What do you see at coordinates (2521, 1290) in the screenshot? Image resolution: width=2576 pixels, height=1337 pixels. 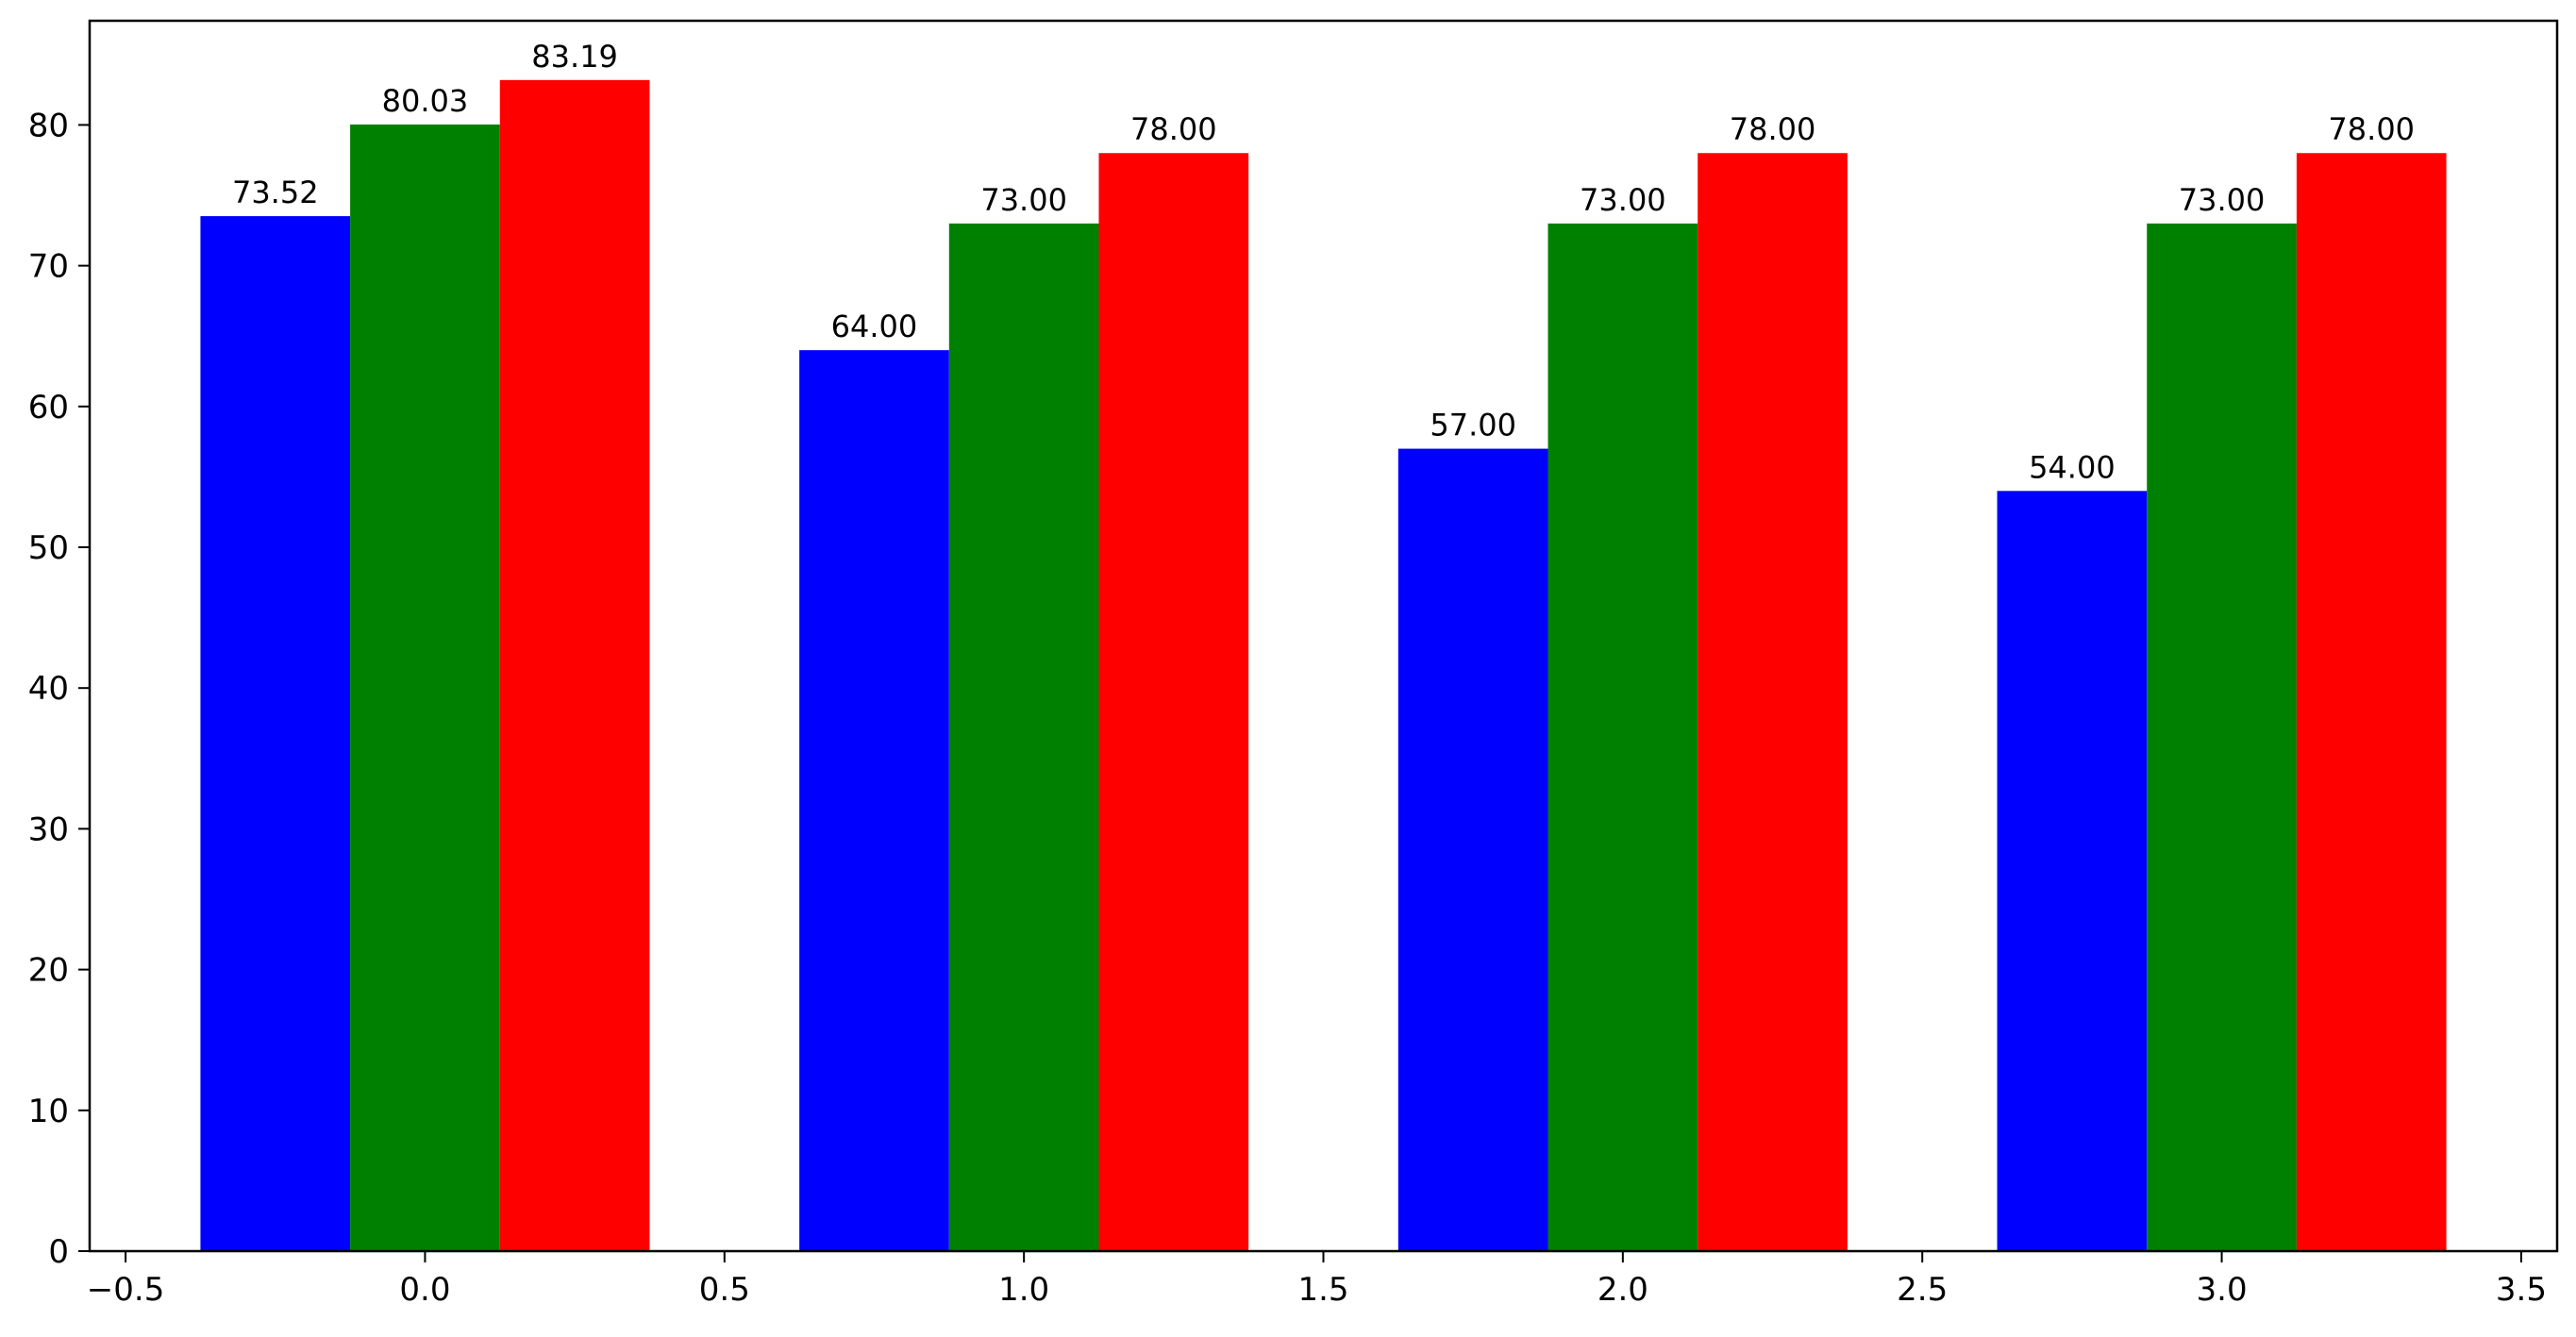 I see `x-tick-label: 3.5` at bounding box center [2521, 1290].